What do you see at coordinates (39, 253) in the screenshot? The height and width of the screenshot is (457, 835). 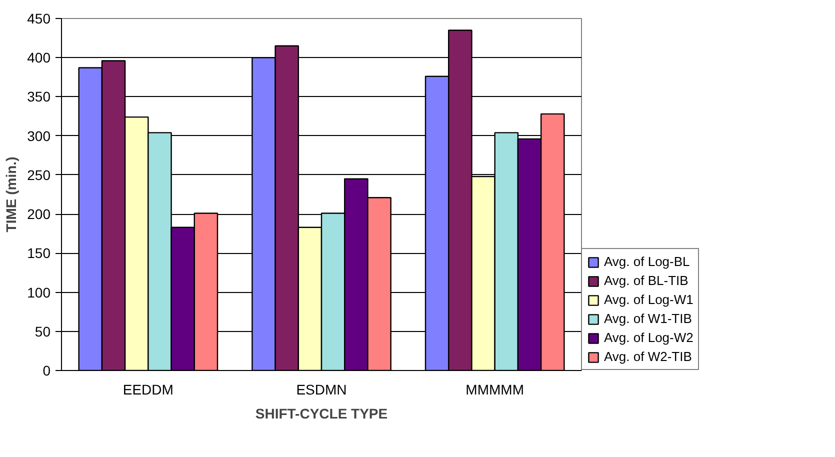 I see `y-tick-label: 150` at bounding box center [39, 253].